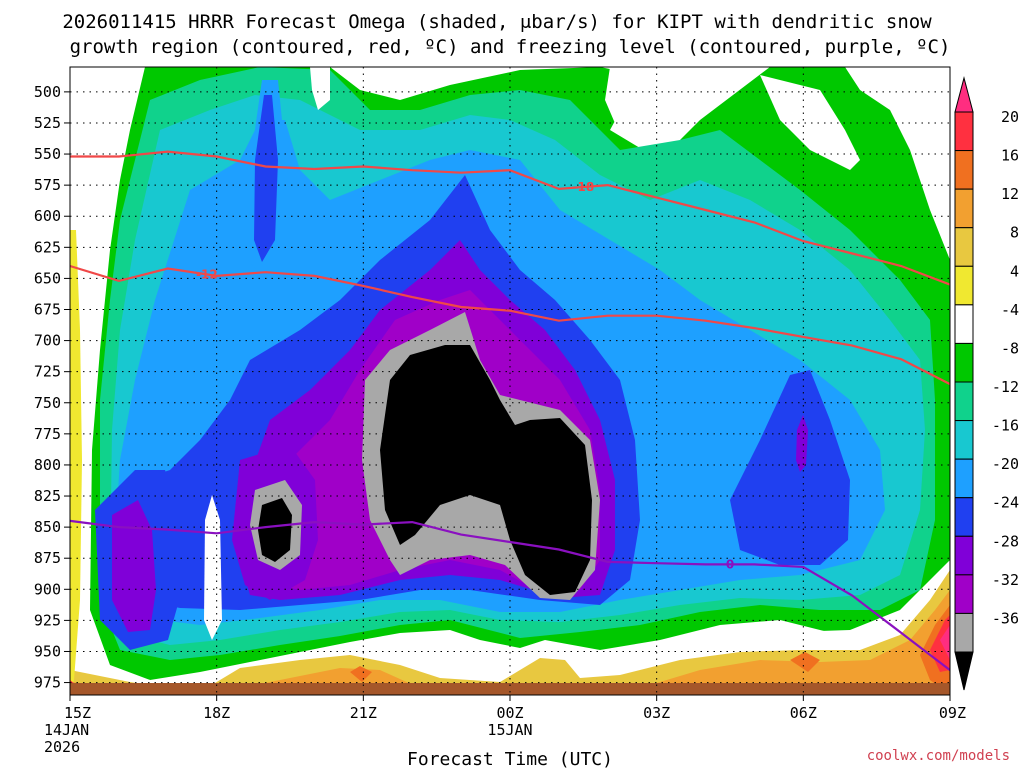 The image size is (1024, 768). Describe the element at coordinates (964, 94) in the screenshot. I see `colorbar-top-triangle` at that location.